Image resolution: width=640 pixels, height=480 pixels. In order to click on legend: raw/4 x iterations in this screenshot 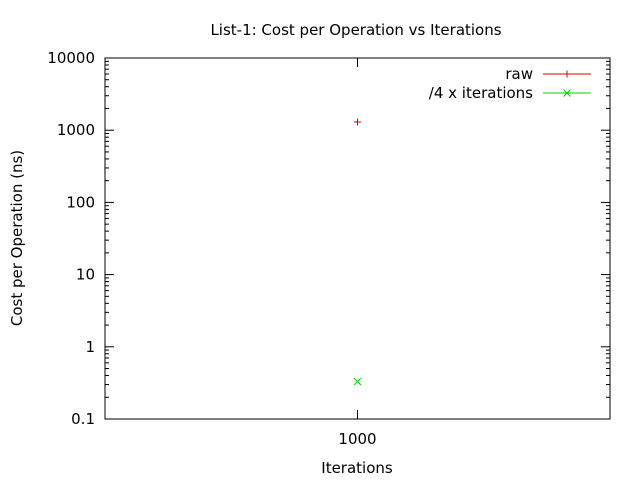, I will do `click(510, 83)`.